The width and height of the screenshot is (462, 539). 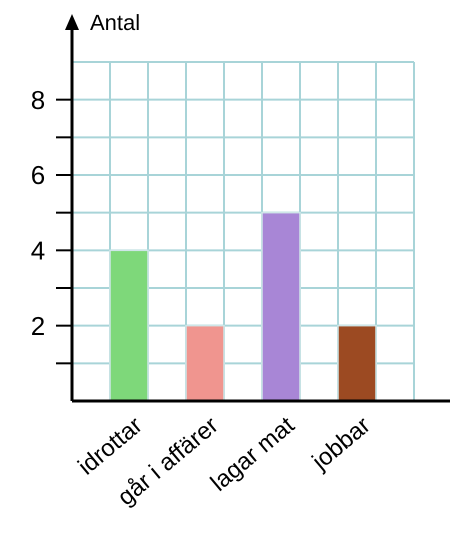 I want to click on y-axis-title: Antal, so click(x=115, y=22).